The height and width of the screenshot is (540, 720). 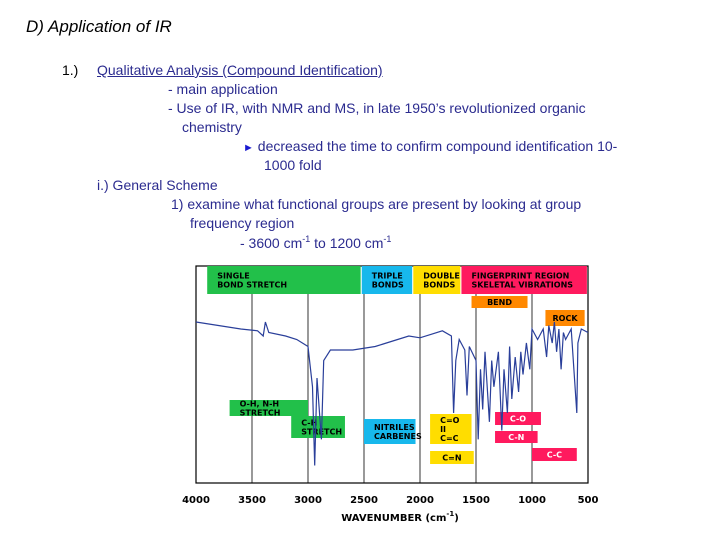 What do you see at coordinates (70, 70) in the screenshot?
I see `item-number: 1.)` at bounding box center [70, 70].